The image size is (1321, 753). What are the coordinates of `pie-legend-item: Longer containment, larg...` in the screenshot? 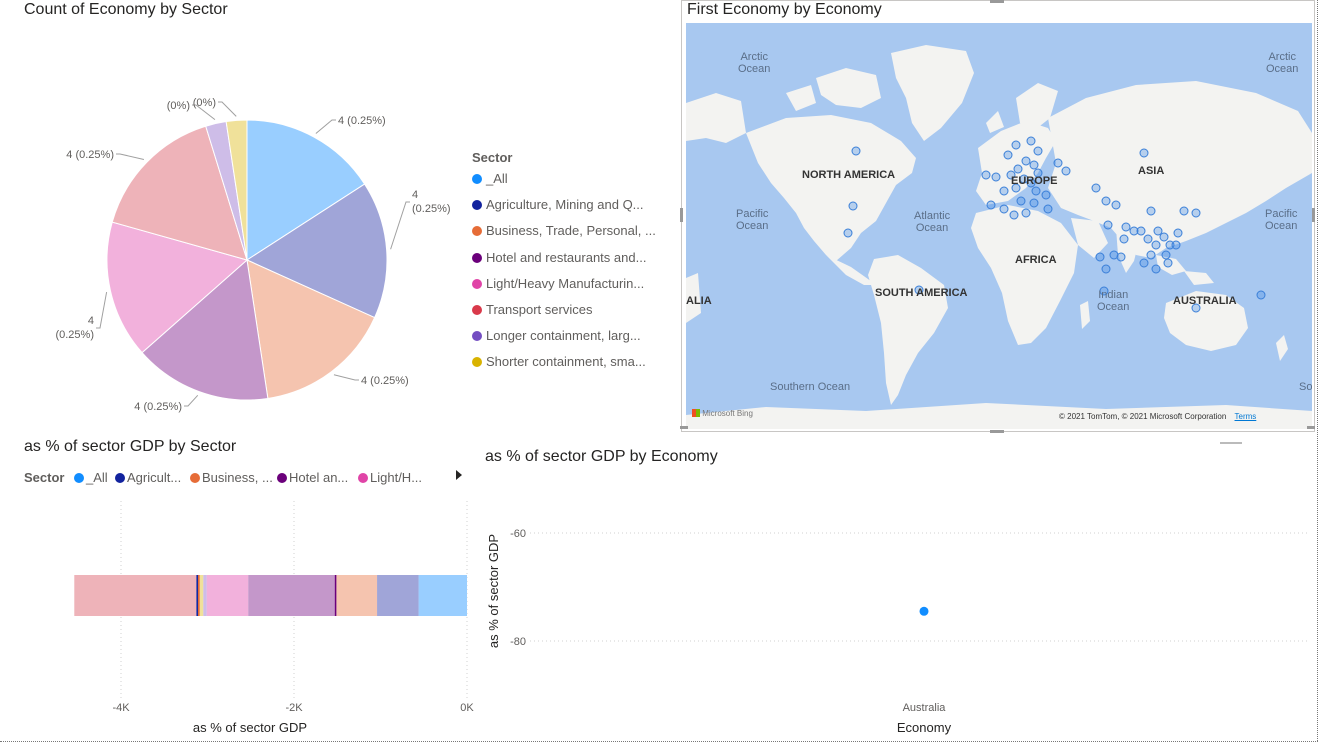 It's located at (556, 335).